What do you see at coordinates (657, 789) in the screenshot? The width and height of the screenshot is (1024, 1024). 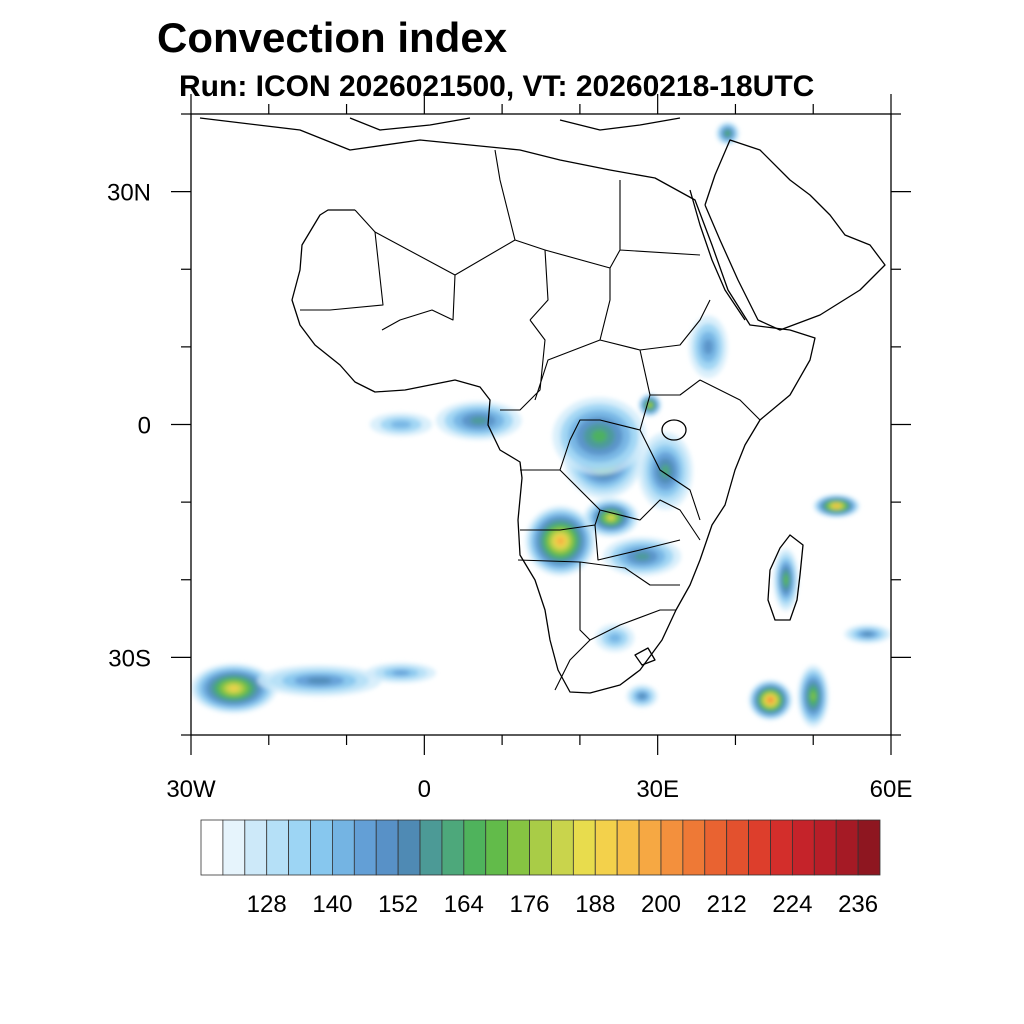 I see `lon-tick-label: 30E` at bounding box center [657, 789].